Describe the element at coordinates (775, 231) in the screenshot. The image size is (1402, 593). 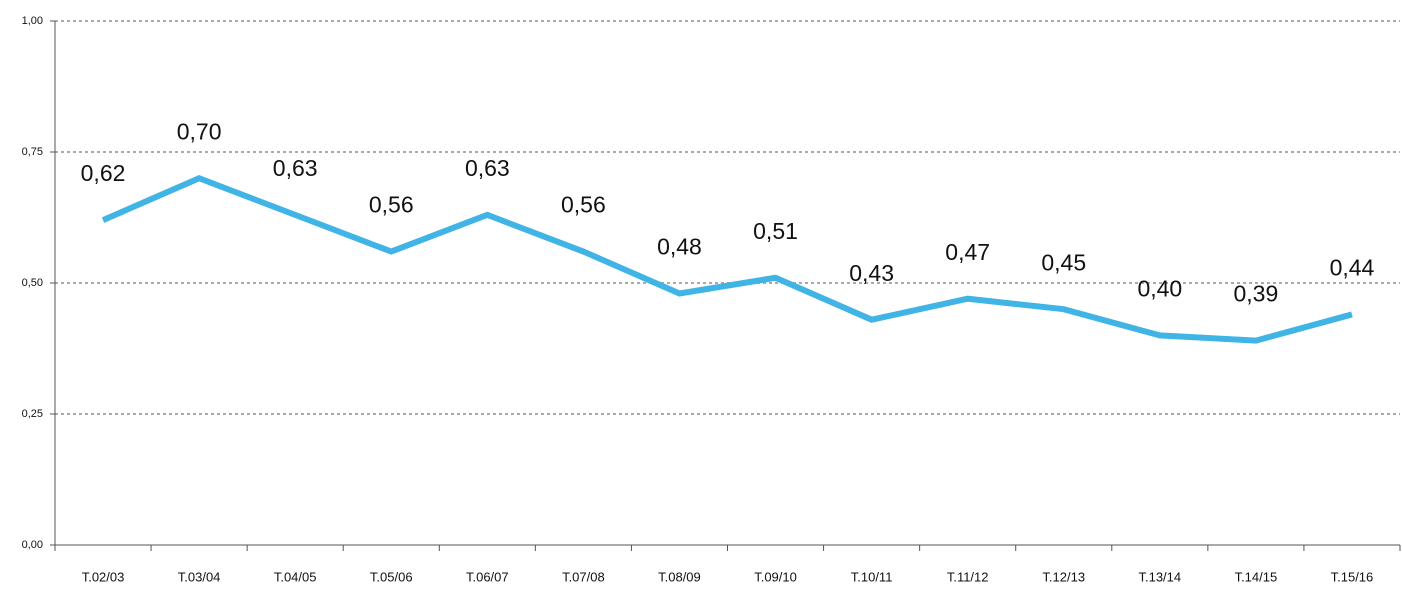
I see `data-label: 0,51` at that location.